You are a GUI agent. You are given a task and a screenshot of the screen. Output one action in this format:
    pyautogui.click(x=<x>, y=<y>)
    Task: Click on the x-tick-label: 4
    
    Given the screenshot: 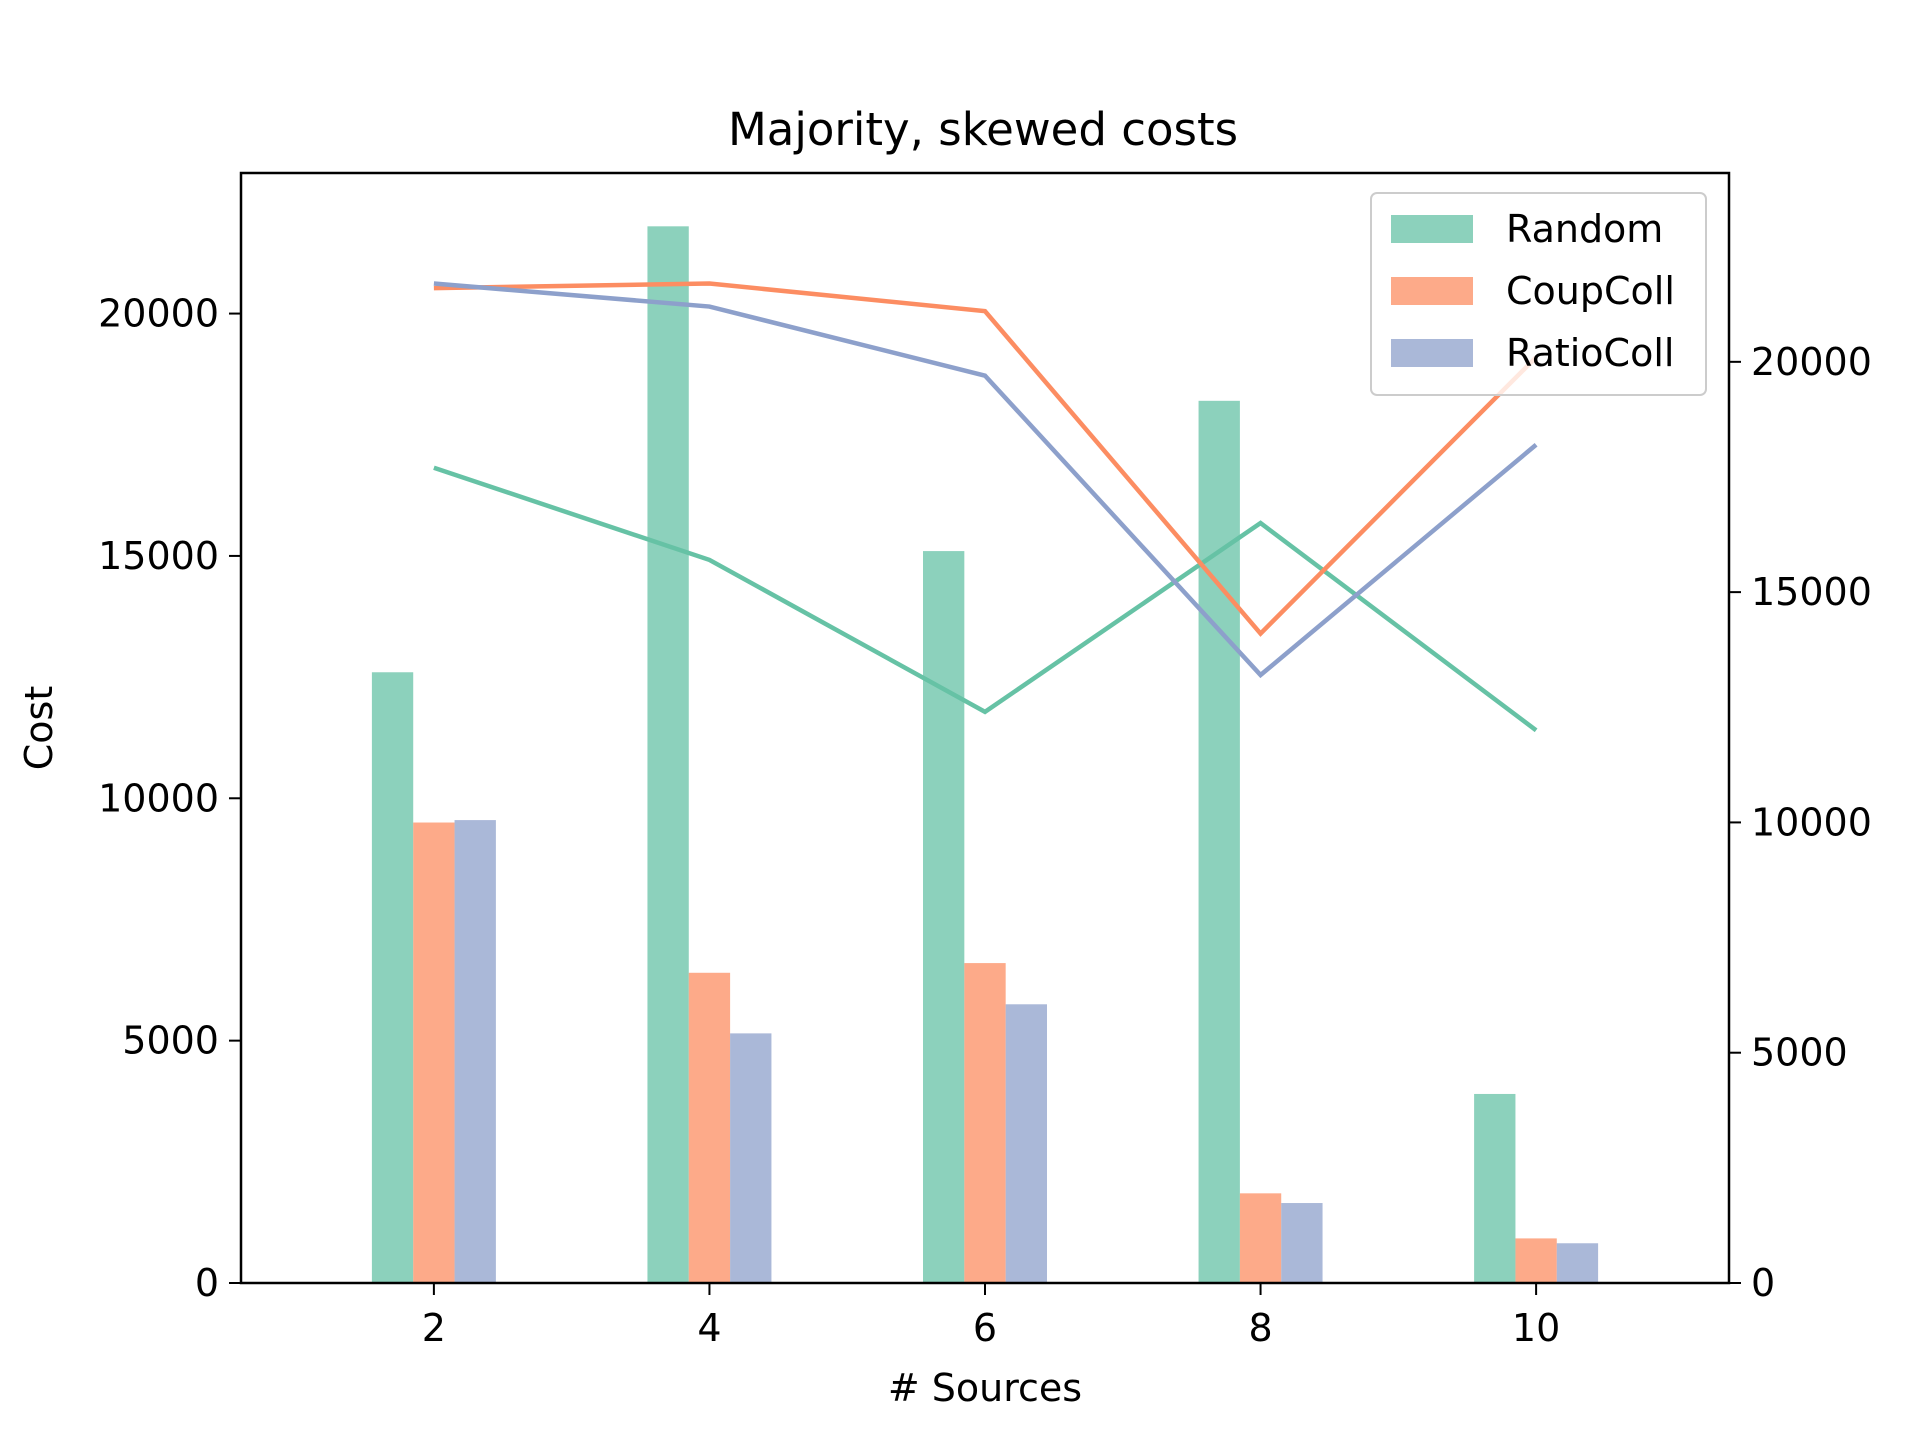 What is the action you would take?
    pyautogui.click(x=709, y=1328)
    